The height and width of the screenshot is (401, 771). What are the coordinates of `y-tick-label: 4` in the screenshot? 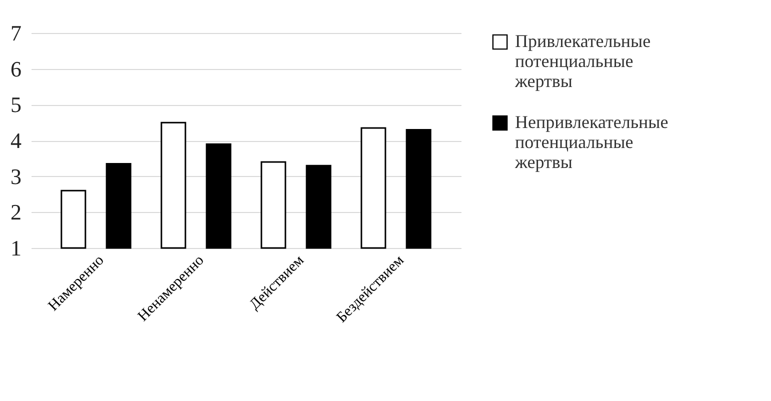 It's located at (16, 140).